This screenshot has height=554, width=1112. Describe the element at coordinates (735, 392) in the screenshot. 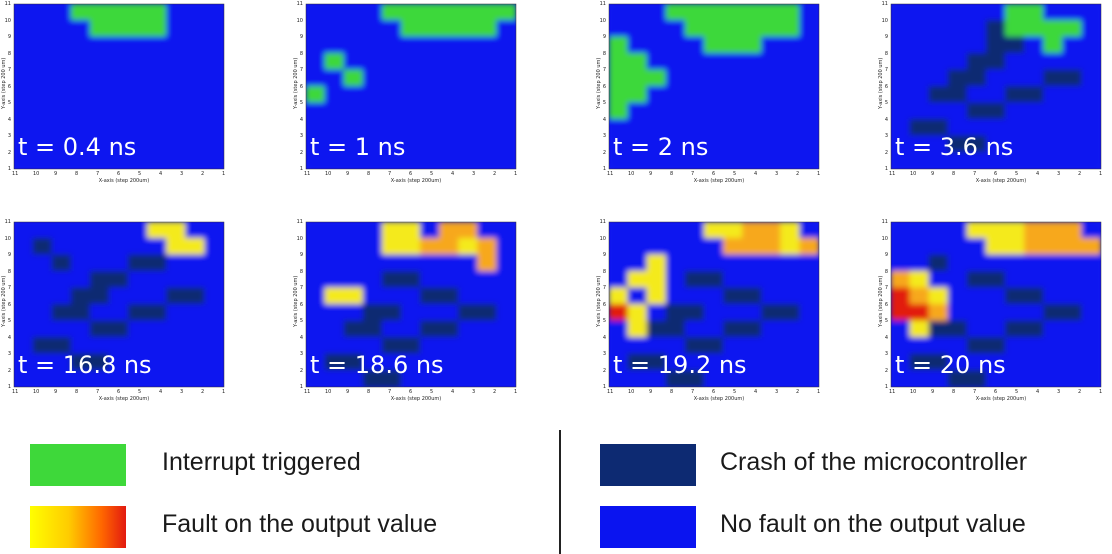

I see `x-tick-label: 5` at that location.